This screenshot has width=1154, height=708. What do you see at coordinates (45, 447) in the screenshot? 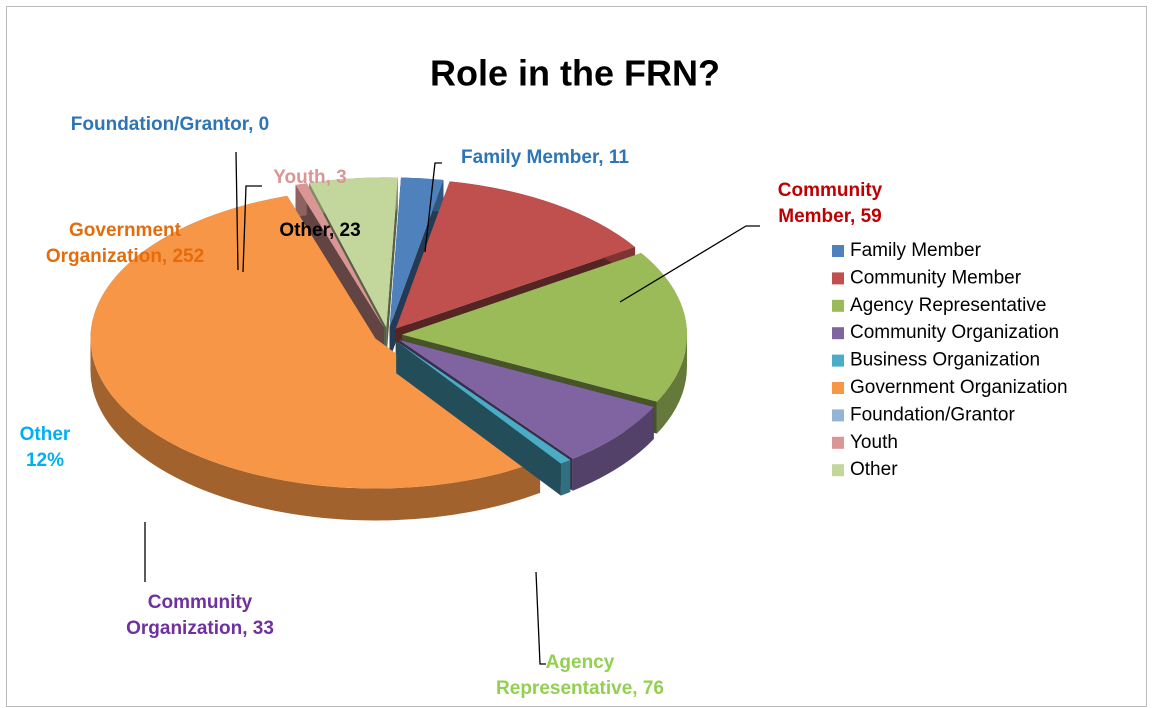
I see `annotation: Other 12%` at bounding box center [45, 447].